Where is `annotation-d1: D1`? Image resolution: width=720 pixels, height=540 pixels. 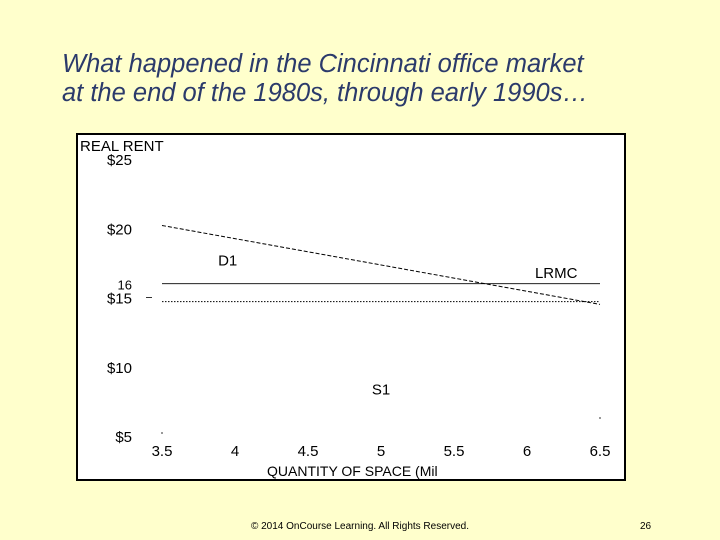 annotation-d1: D1 is located at coordinates (227, 261).